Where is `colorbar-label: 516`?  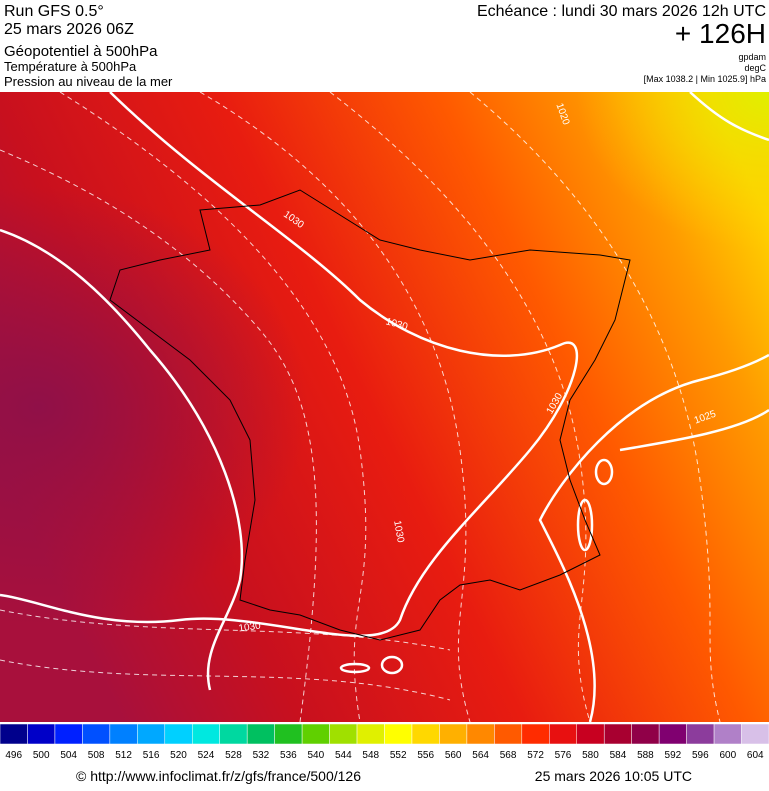 colorbar-label: 516 is located at coordinates (151, 755).